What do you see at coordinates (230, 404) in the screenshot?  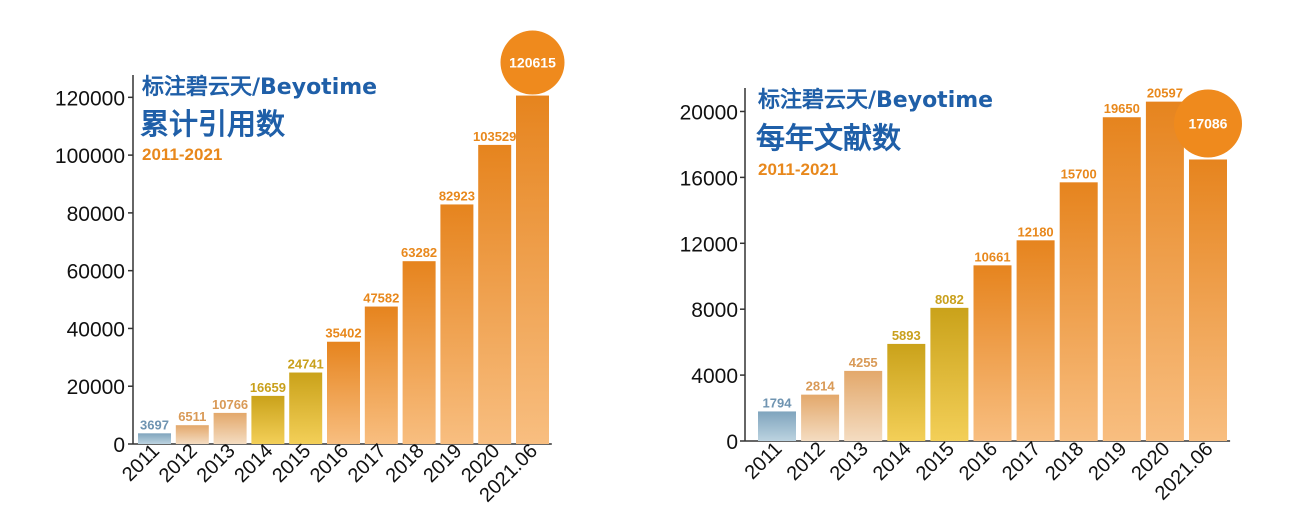 I see `value-label: 10766` at bounding box center [230, 404].